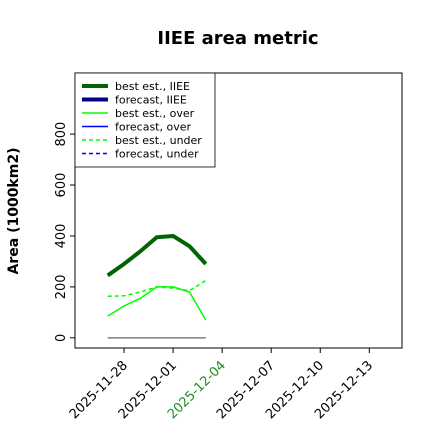 The image size is (440, 440). Describe the element at coordinates (151, 100) in the screenshot. I see `legend-label: forecast, IIEE` at that location.